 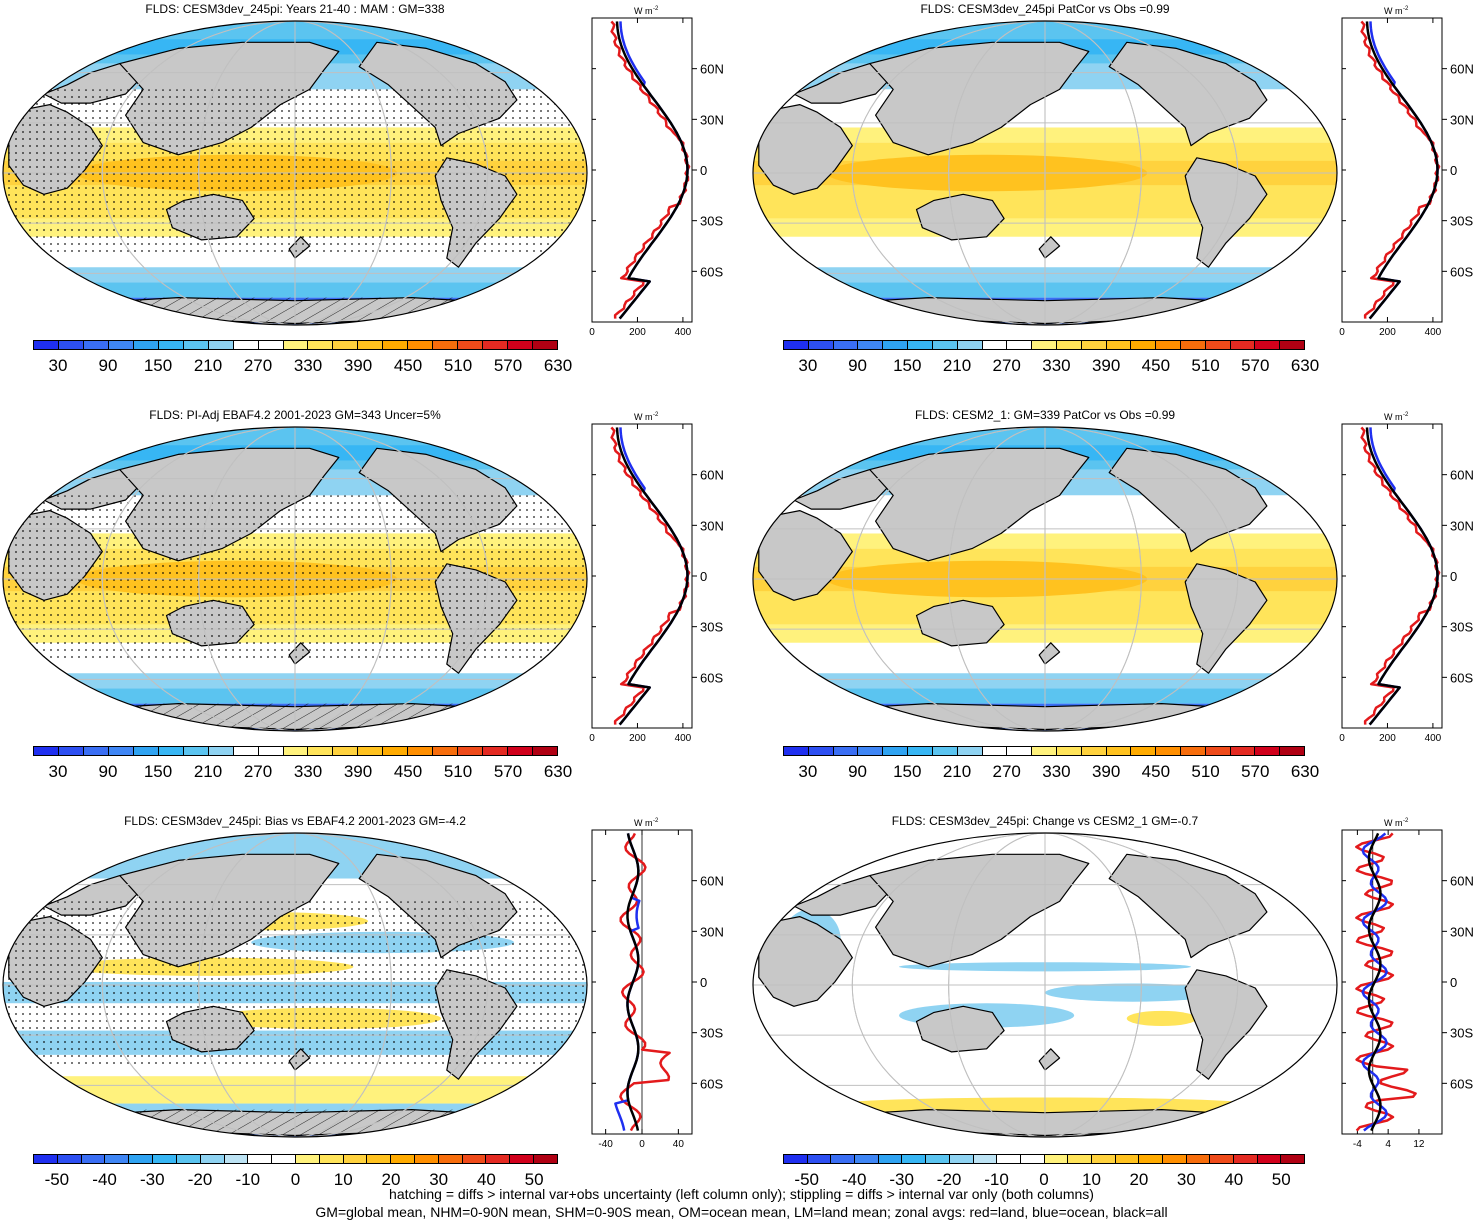 What do you see at coordinates (605, 1144) in the screenshot?
I see `zonal-x-tick-label: -40` at bounding box center [605, 1144].